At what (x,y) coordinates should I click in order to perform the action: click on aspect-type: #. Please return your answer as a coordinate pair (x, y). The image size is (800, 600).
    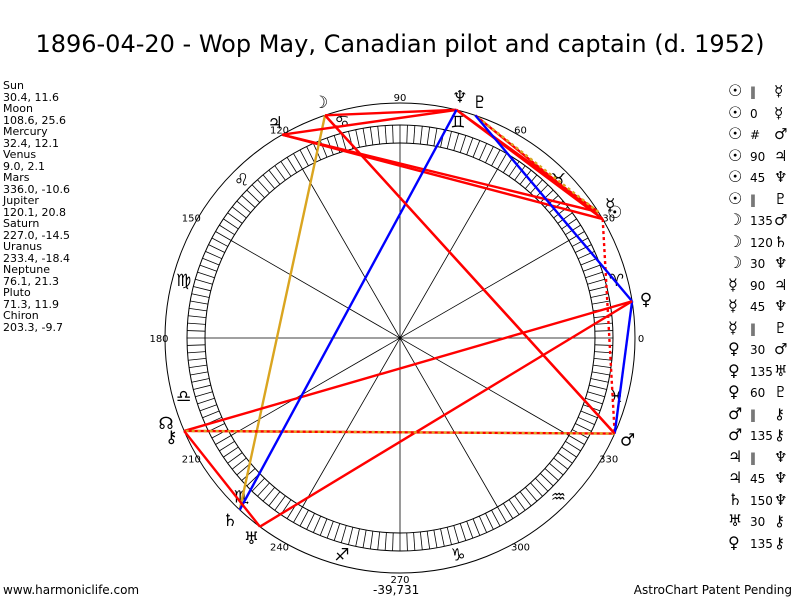
    Looking at the image, I should click on (755, 135).